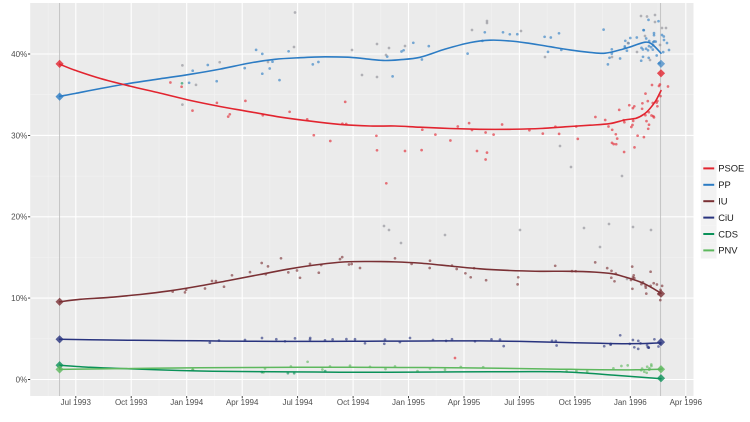 The height and width of the screenshot is (422, 750). I want to click on svg-text: PNV, so click(728, 250).